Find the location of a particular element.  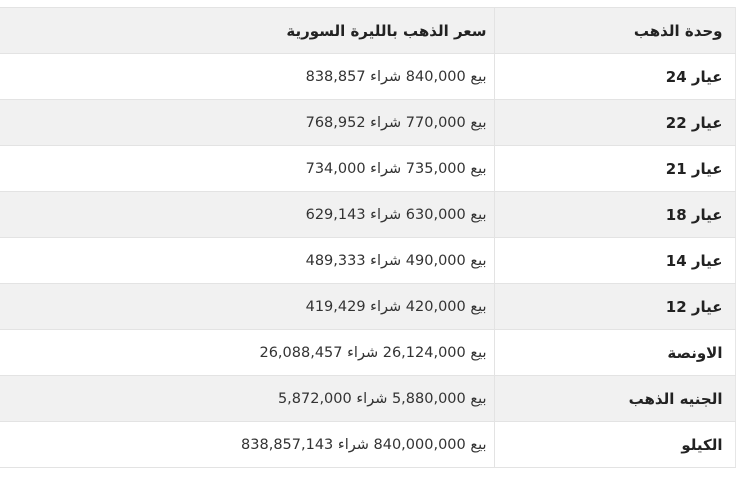

unit-label: الكيلو is located at coordinates (614, 444).